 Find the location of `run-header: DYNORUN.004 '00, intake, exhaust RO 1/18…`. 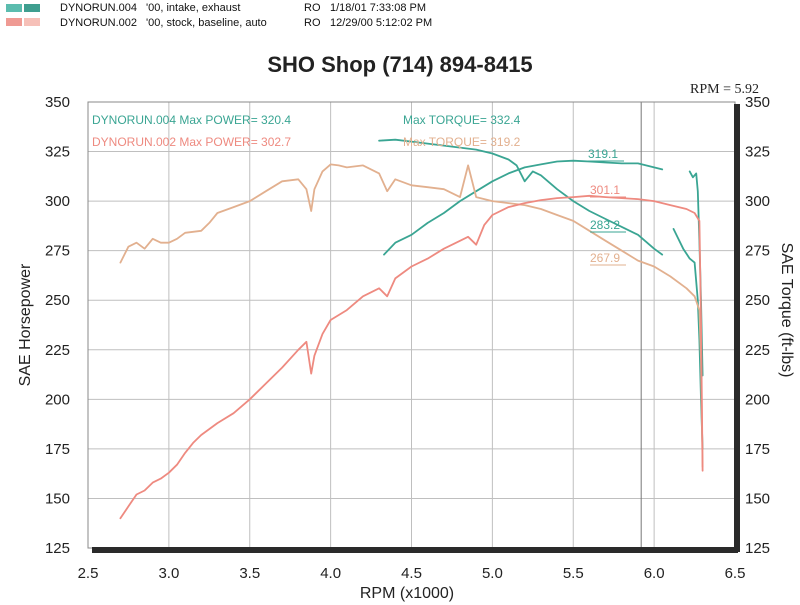

run-header: DYNORUN.004 '00, intake, exhaust RO 1/18… is located at coordinates (400, 18).